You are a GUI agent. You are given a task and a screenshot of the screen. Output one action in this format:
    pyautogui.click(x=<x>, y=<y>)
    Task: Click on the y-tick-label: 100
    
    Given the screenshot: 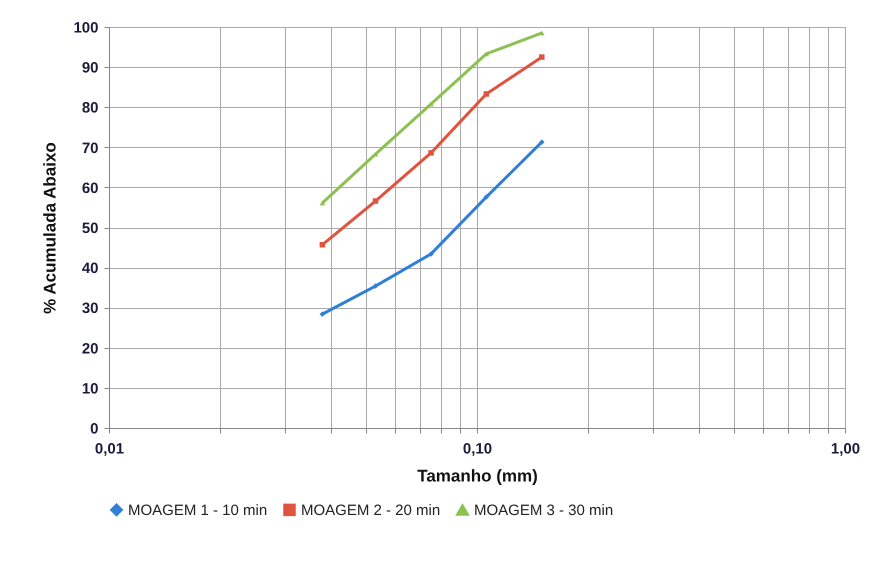 What is the action you would take?
    pyautogui.click(x=85, y=28)
    